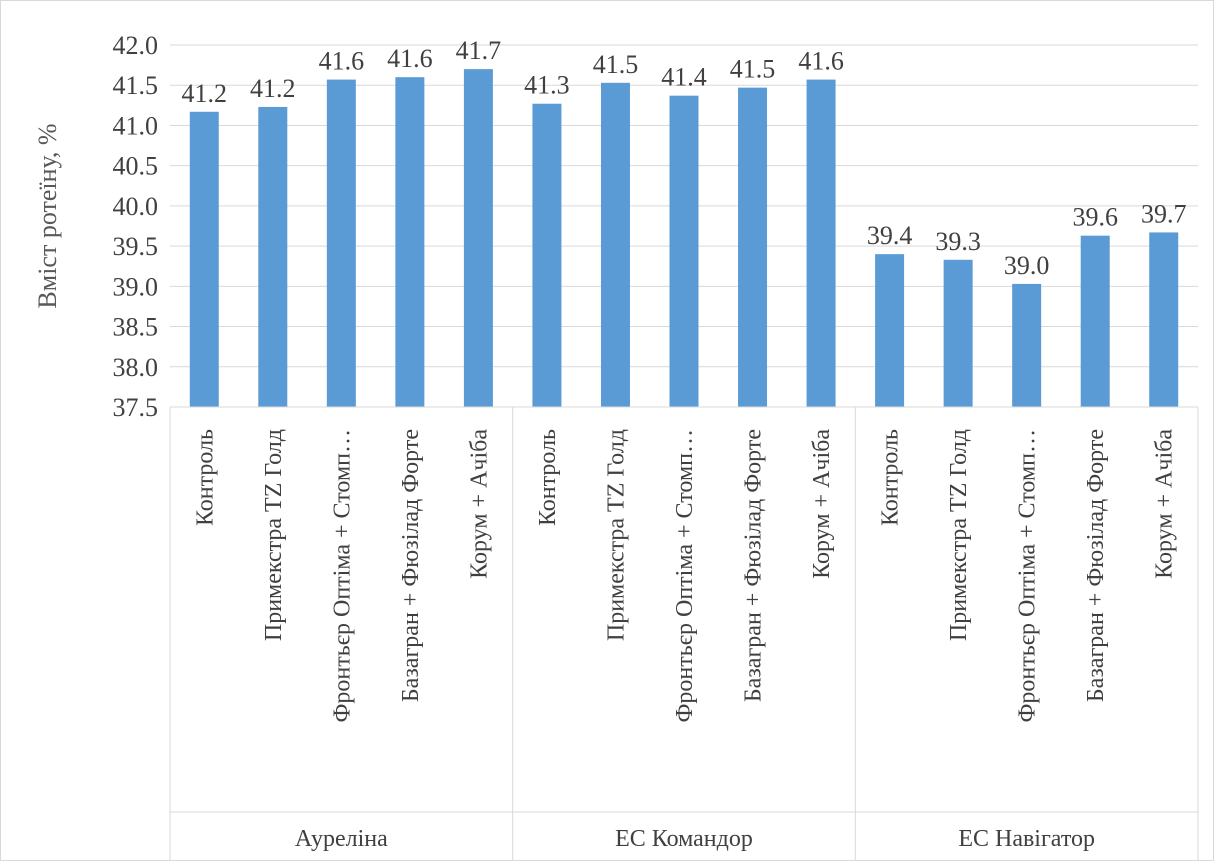  I want to click on y-tick-label: 38.0, so click(136, 367).